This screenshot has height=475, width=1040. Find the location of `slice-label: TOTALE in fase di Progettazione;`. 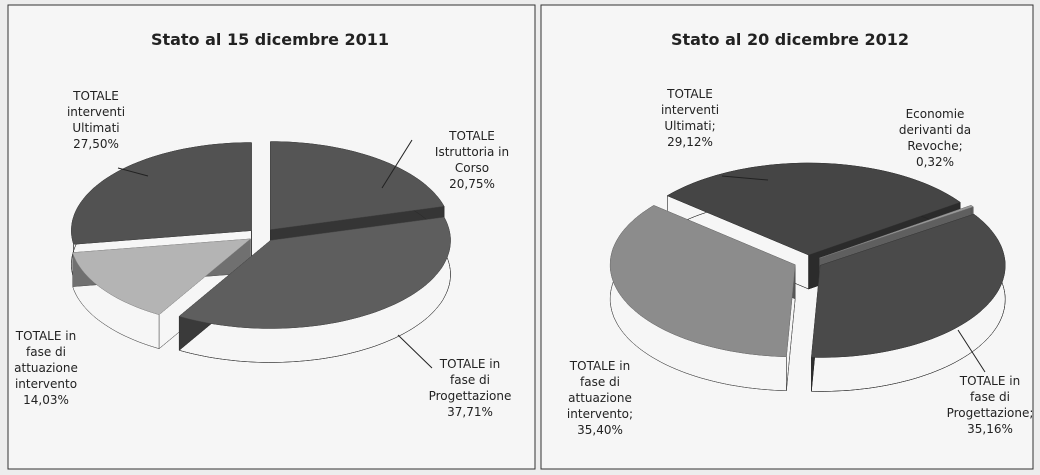

slice-label: TOTALE in fase di Progettazione; is located at coordinates (990, 397).